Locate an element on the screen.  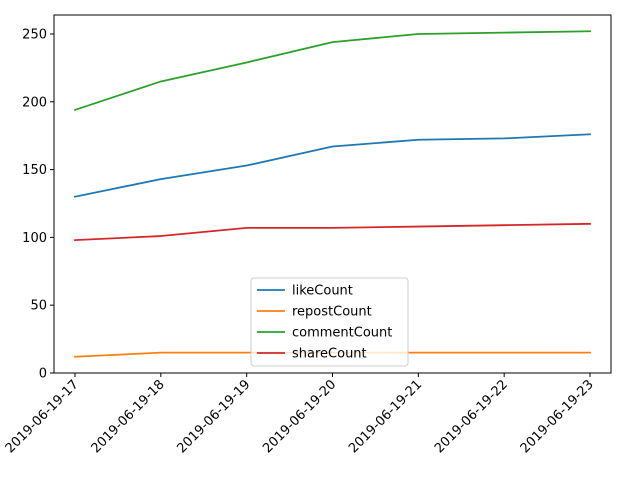
y-tick-label: 50 is located at coordinates (38, 306).